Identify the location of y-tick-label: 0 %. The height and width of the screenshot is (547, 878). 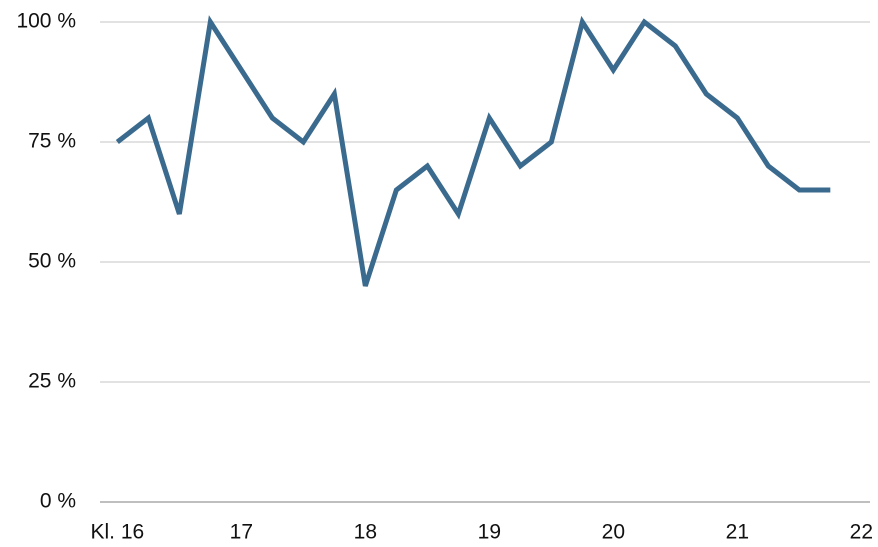
(58, 501).